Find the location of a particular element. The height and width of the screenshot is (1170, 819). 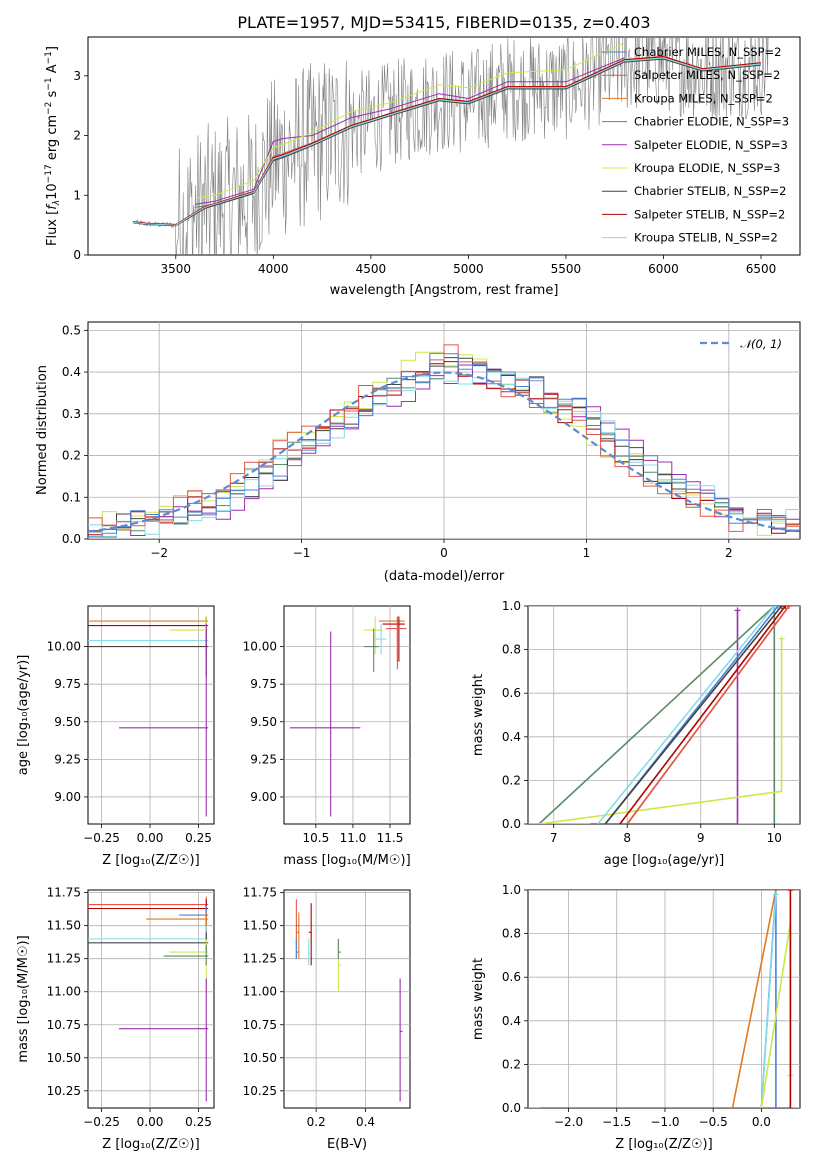

legend-entry: Salpeter ELODIE, N_SSP=3 is located at coordinates (711, 145).